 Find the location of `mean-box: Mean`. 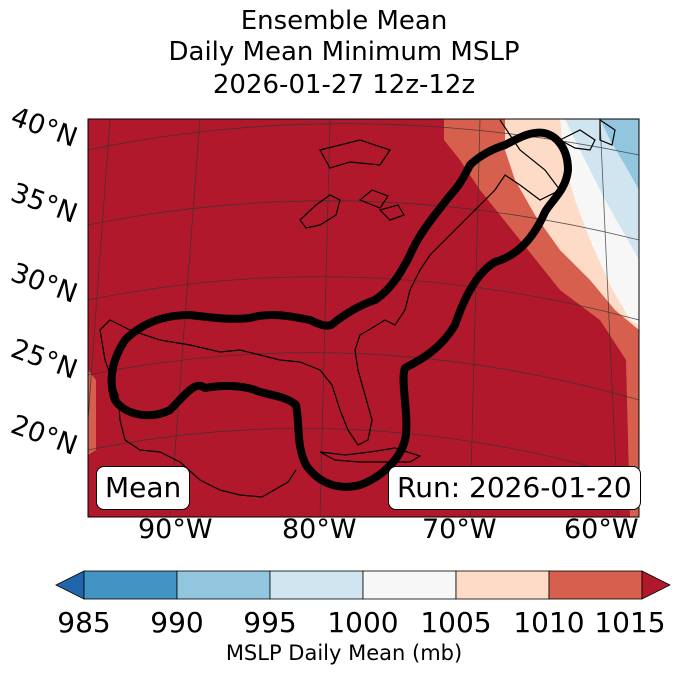

mean-box: Mean is located at coordinates (143, 488).